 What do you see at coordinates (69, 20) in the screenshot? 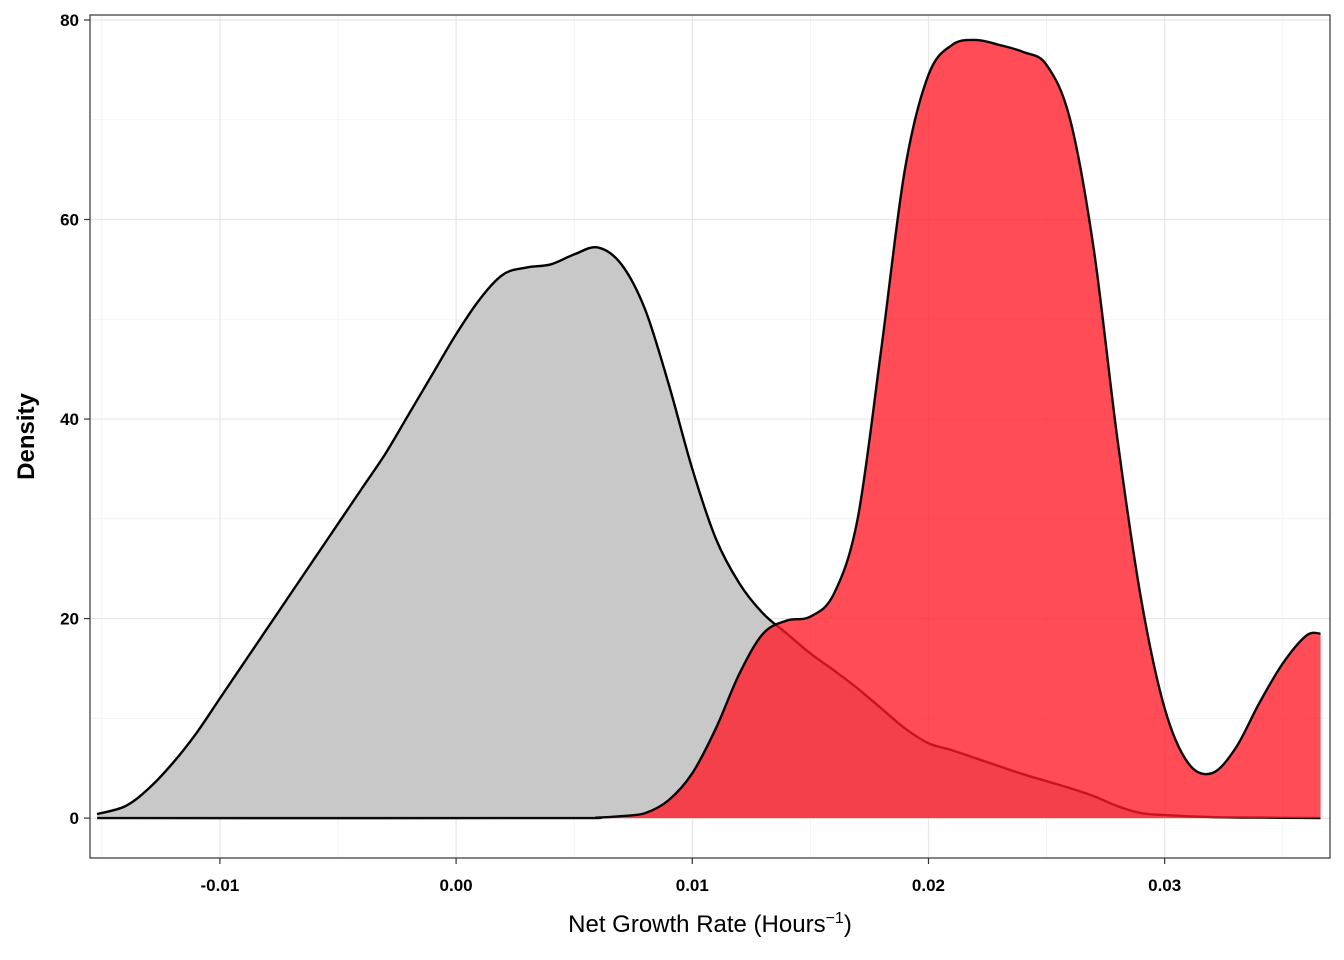
I see `y-tick-label: 80` at bounding box center [69, 20].